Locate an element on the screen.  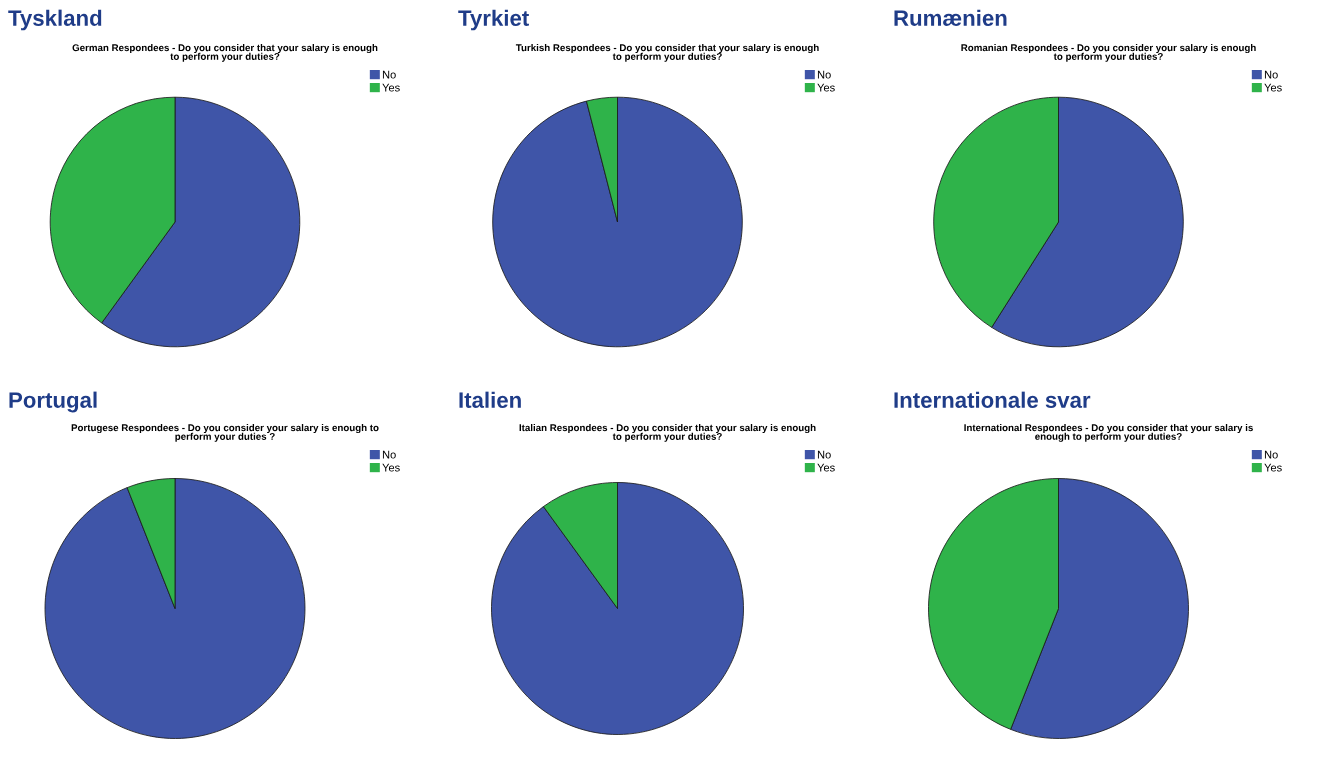
chart-subtitle: Turkish Respondees - Do you consider that your salary is enough to perform your duties? is located at coordinates (667, 53).